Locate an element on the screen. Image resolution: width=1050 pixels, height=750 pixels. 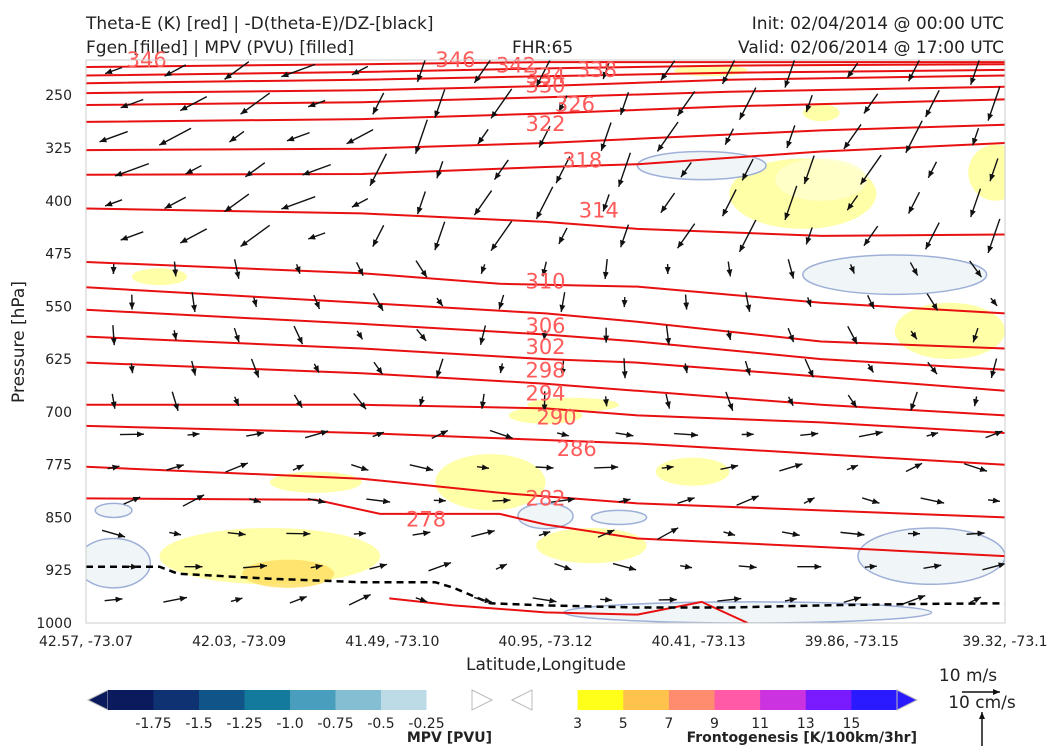
x-tick-label: 42.57, -73.07 is located at coordinates (86, 642).